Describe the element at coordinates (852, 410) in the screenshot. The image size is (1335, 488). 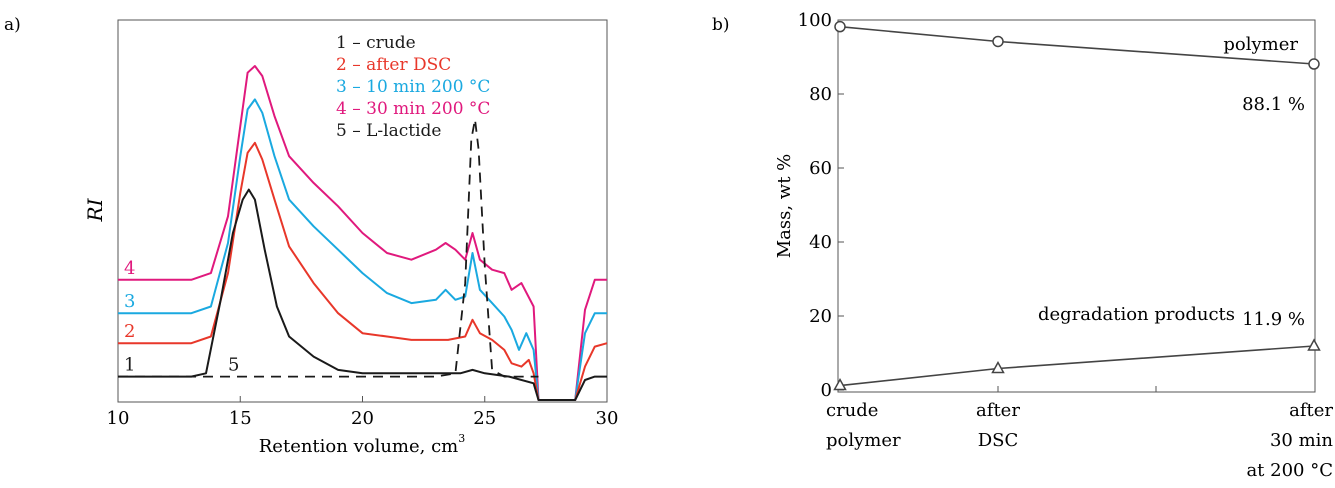
I see `x-category-label: crude` at that location.